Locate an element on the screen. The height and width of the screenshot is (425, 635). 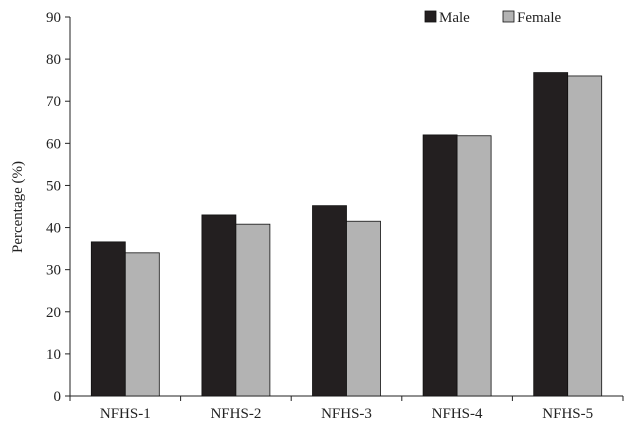
legend-swatch-male is located at coordinates (430, 16).